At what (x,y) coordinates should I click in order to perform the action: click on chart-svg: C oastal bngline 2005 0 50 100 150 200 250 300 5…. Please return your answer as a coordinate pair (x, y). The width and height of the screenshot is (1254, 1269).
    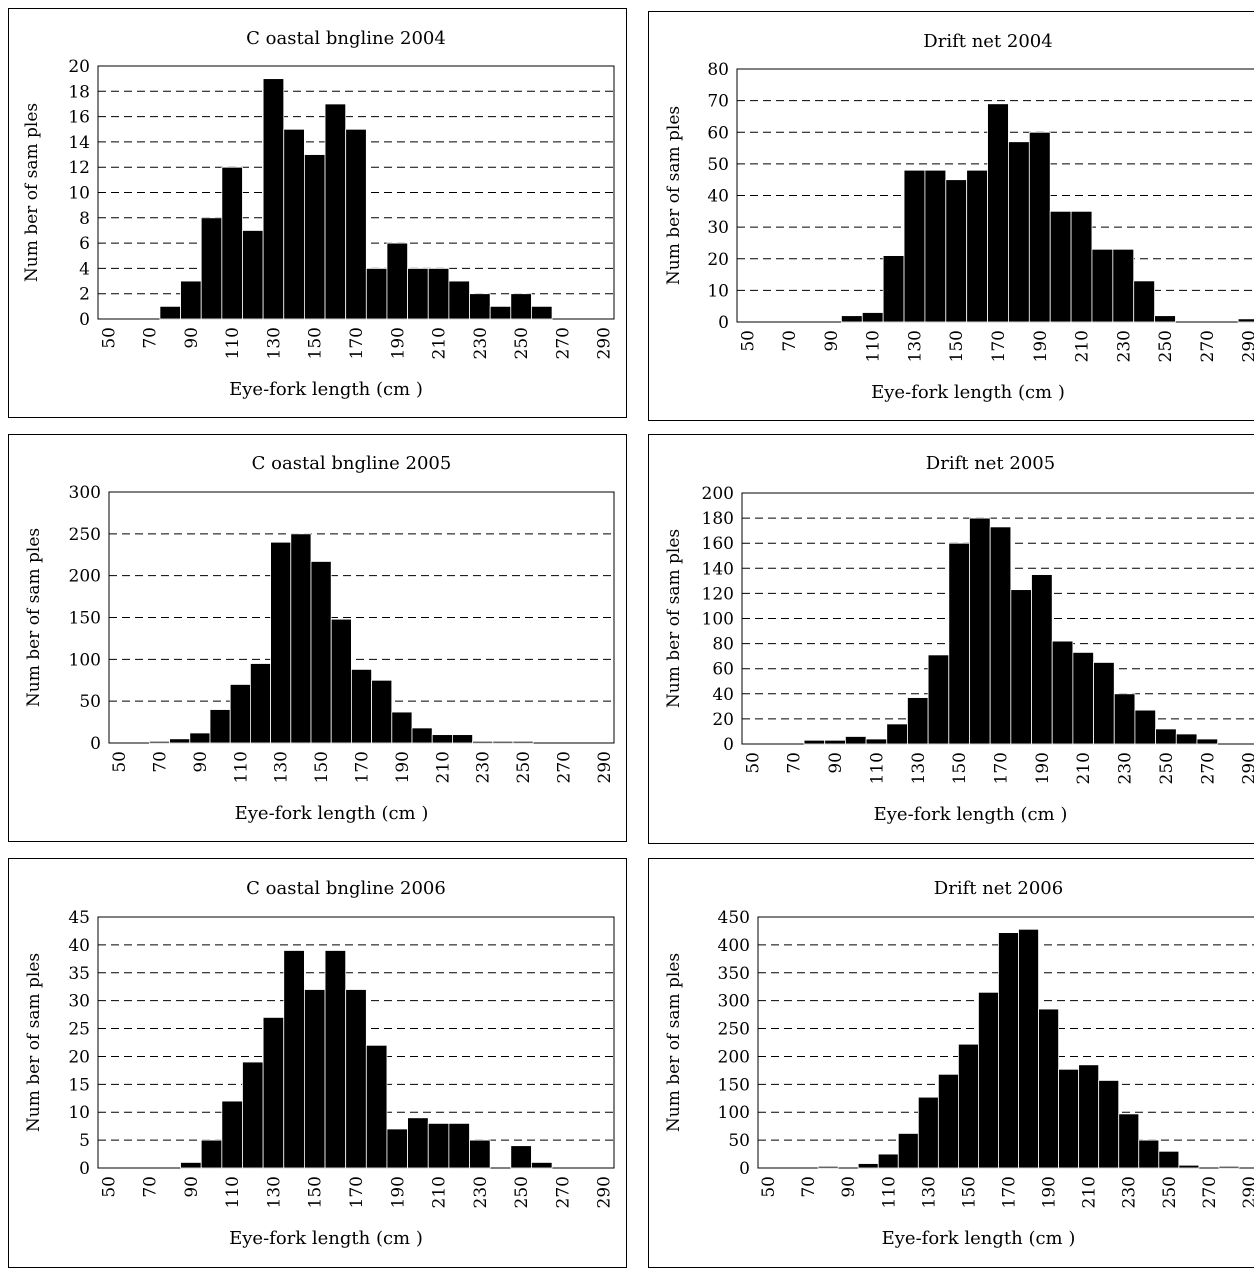
    Looking at the image, I should click on (319, 638).